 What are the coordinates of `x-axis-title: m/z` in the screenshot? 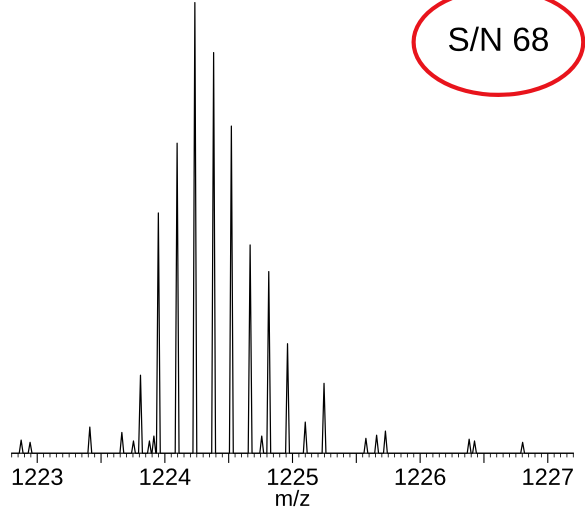 It's located at (293, 498).